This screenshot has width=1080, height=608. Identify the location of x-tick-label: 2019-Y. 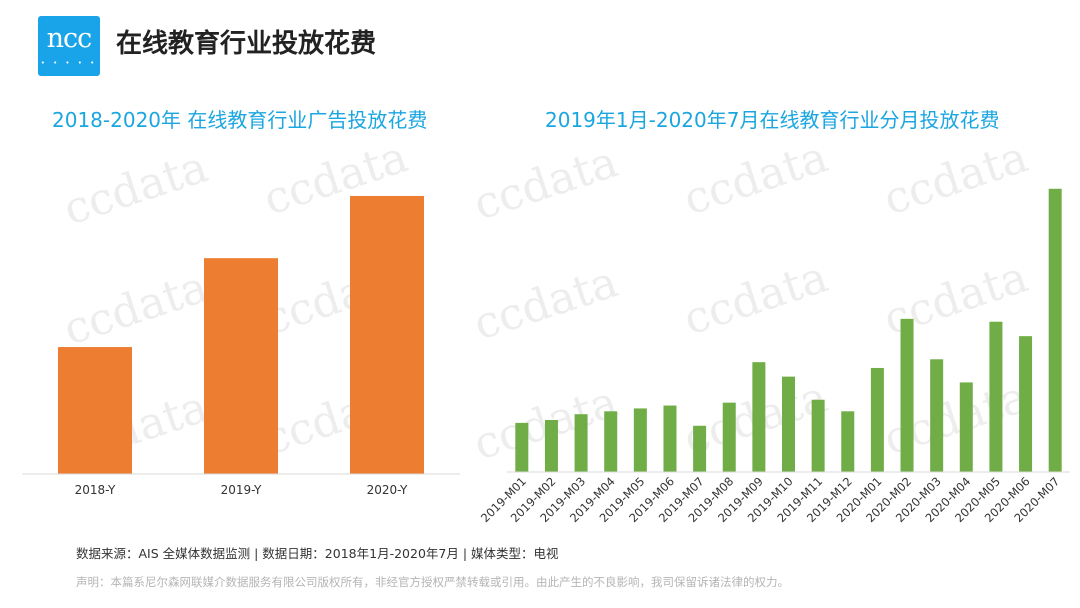
(241, 490).